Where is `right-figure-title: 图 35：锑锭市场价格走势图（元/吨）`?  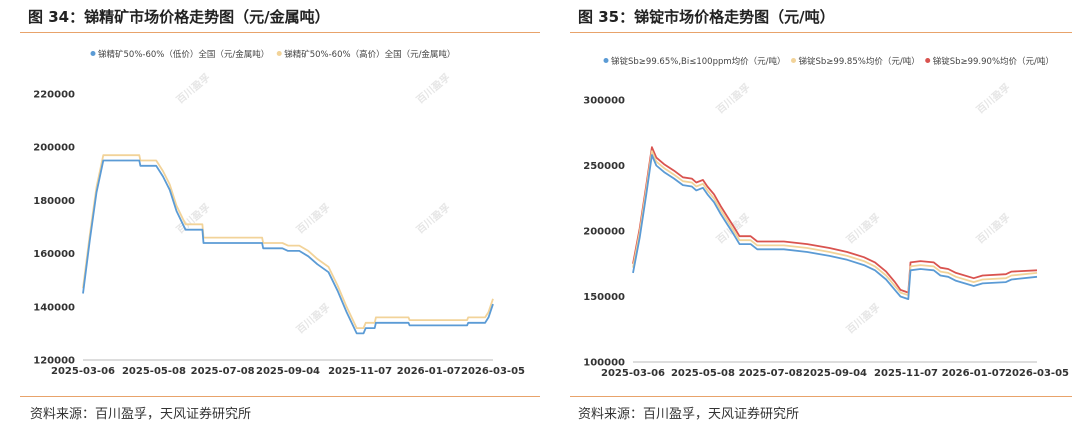
right-figure-title: 图 35：锑锭市场价格走势图（元/吨） is located at coordinates (706, 17).